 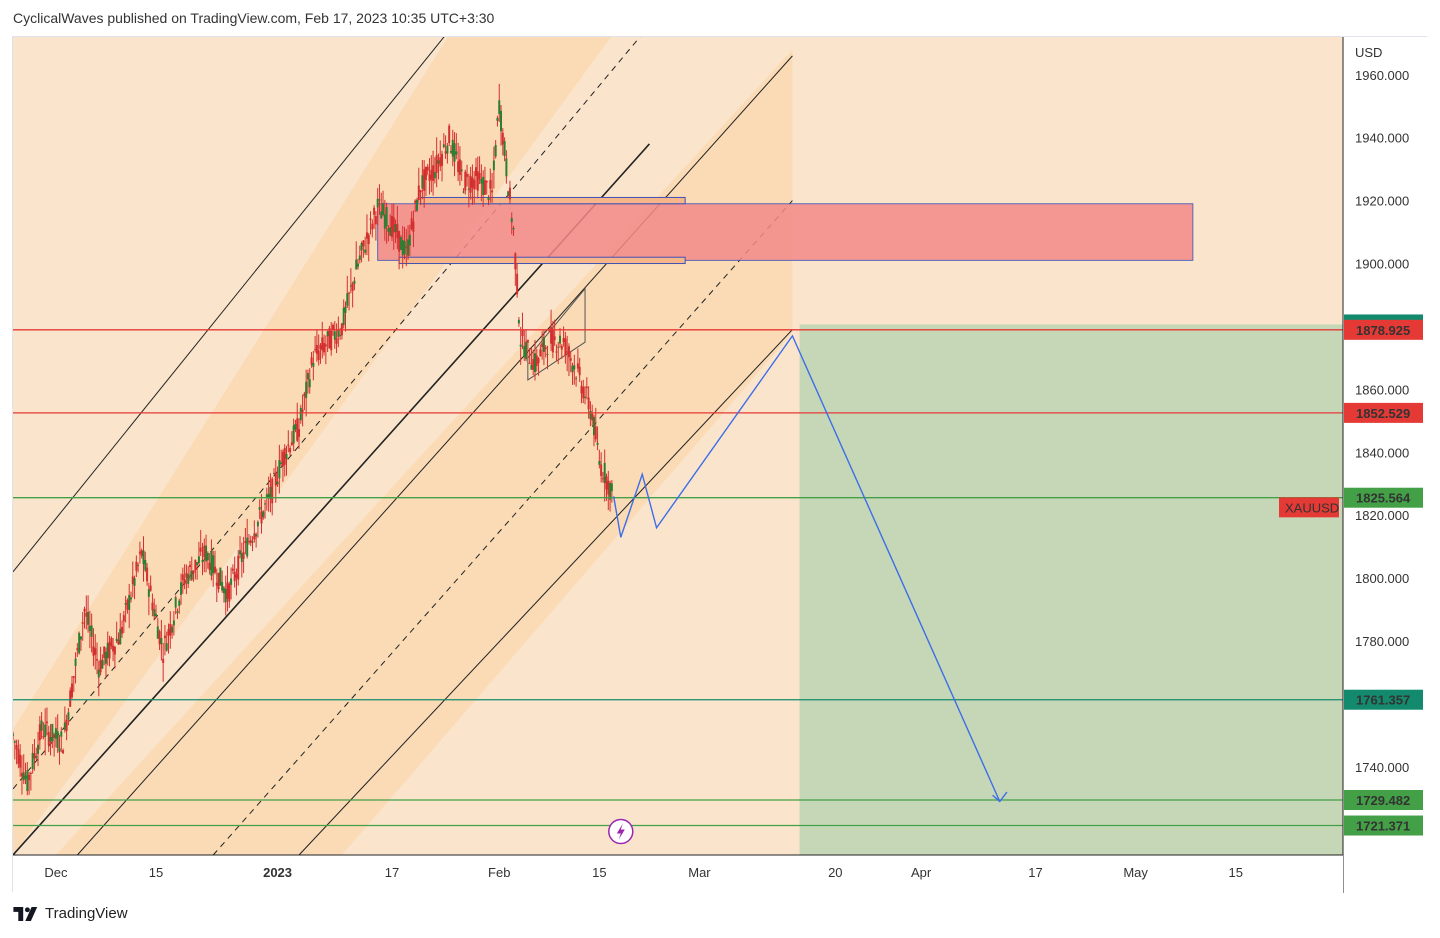 What do you see at coordinates (156, 872) in the screenshot?
I see `x-tick-label: 15` at bounding box center [156, 872].